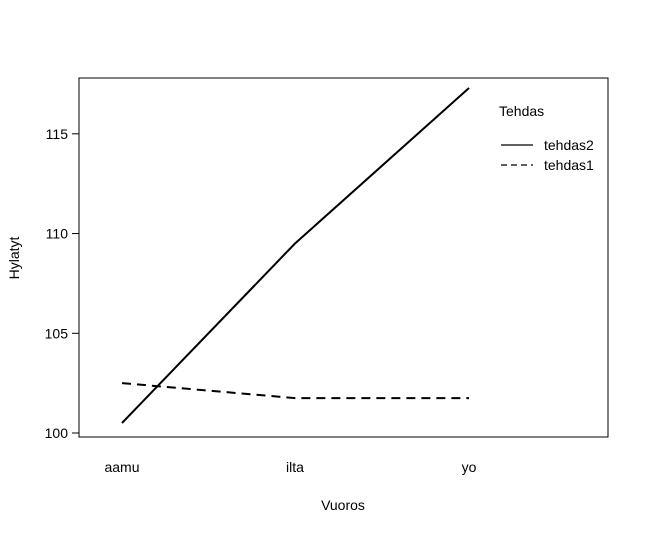 The image size is (649, 535). I want to click on y-tick-label: 115, so click(57, 134).